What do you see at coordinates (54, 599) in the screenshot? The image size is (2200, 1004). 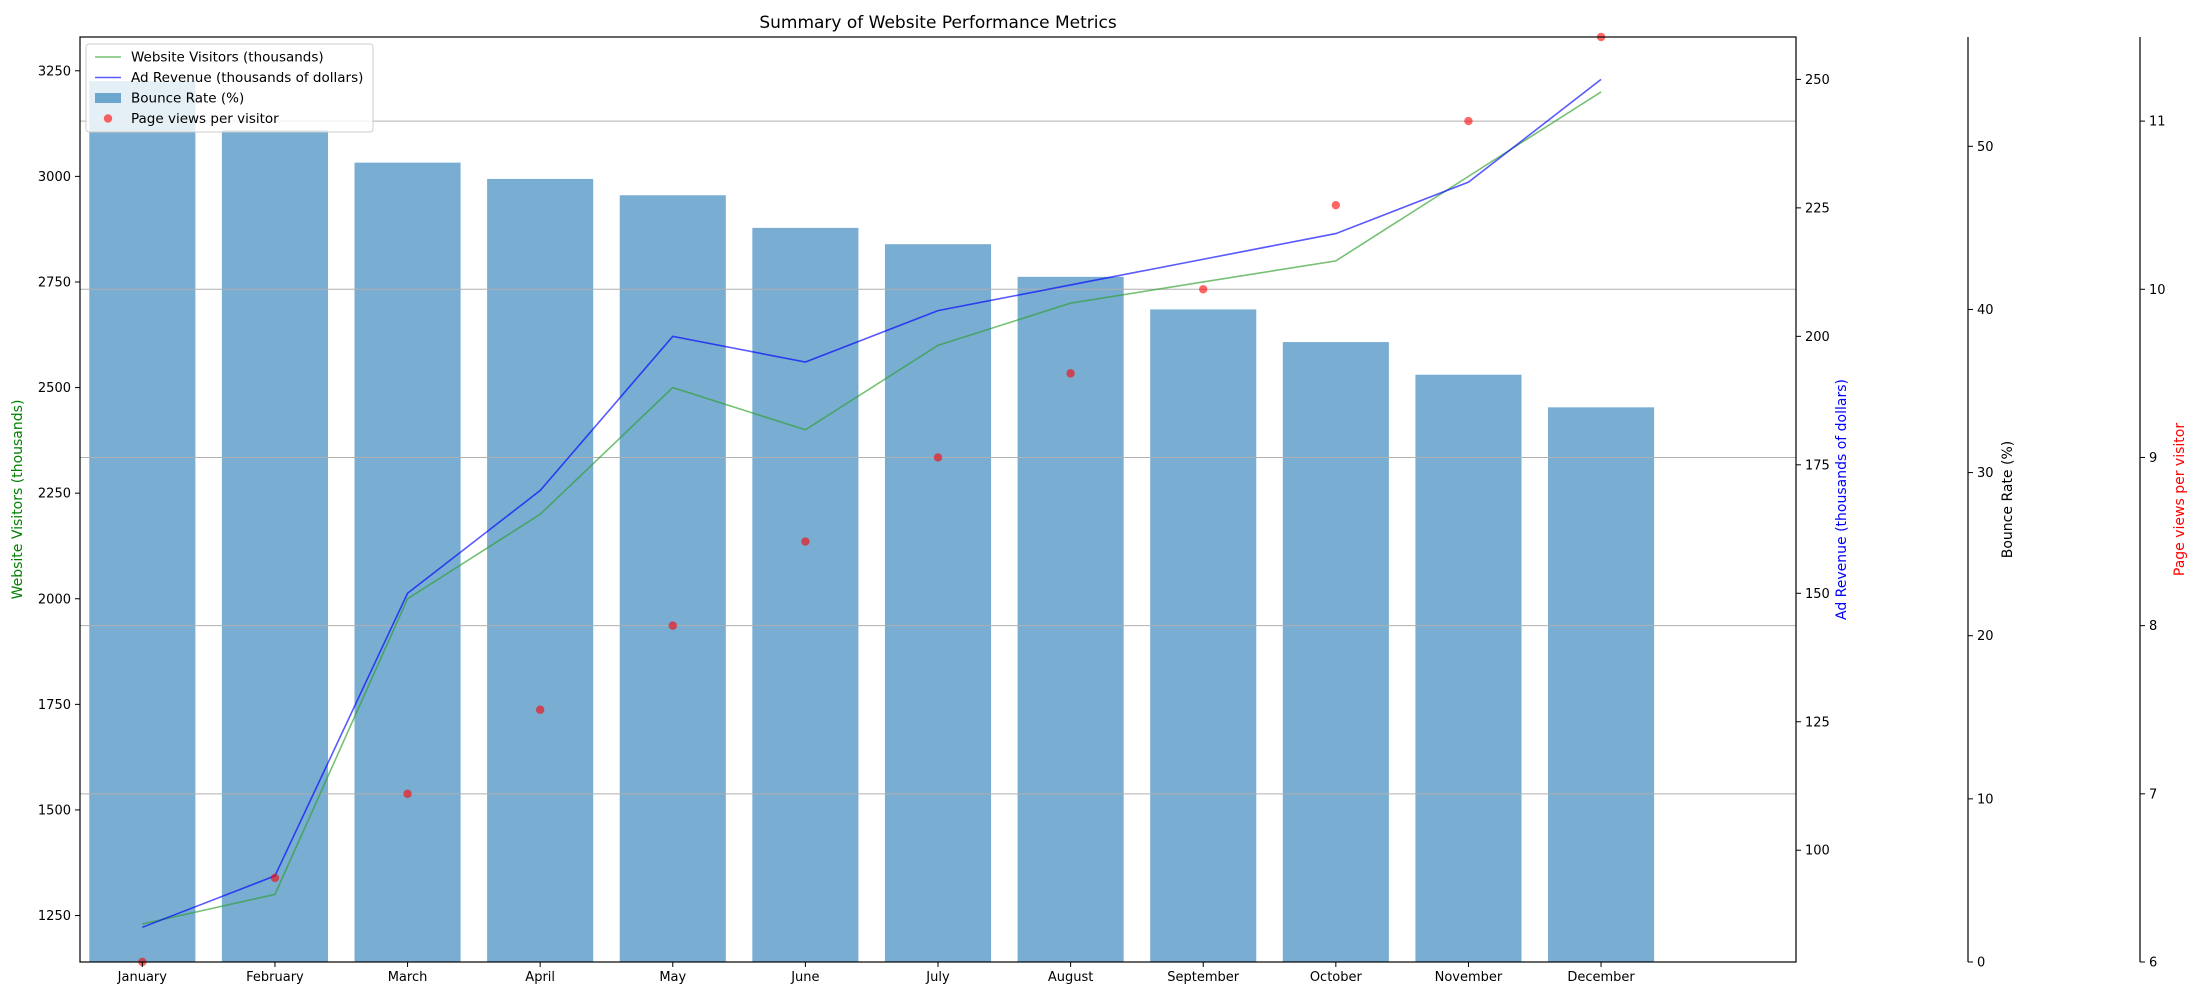 I see `visitors-tick-label: 2000` at bounding box center [54, 599].